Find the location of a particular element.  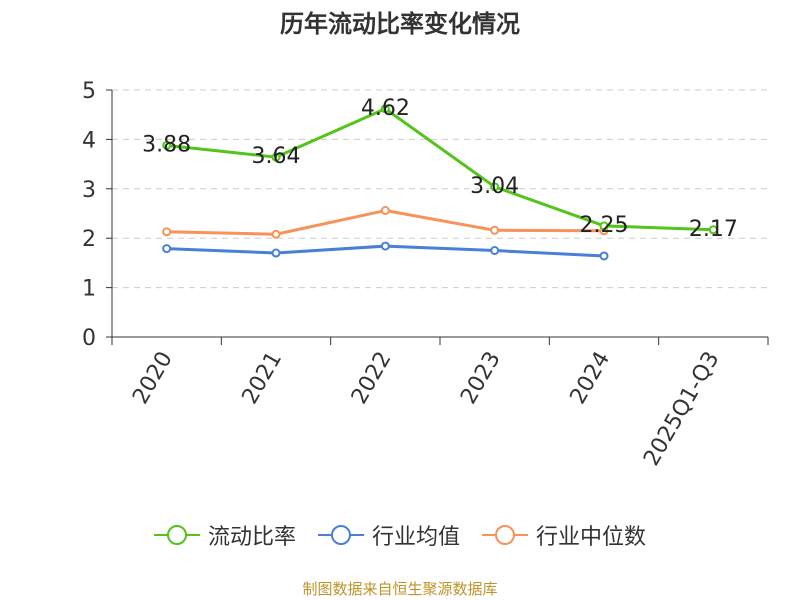

data-label: 4.62 is located at coordinates (385, 108).